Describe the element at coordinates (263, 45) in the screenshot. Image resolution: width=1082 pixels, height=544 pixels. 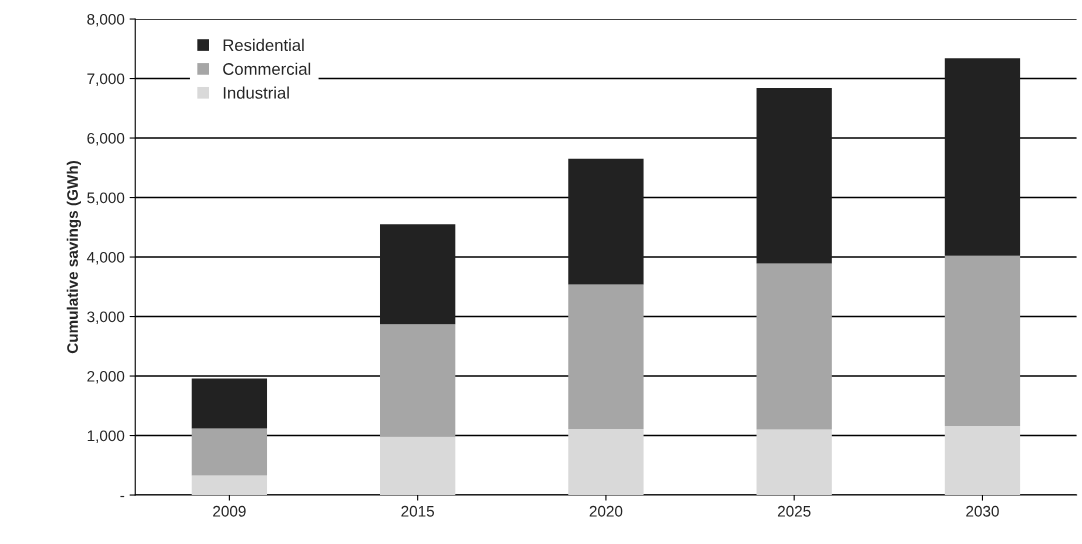
I see `legend-label: Residential` at that location.